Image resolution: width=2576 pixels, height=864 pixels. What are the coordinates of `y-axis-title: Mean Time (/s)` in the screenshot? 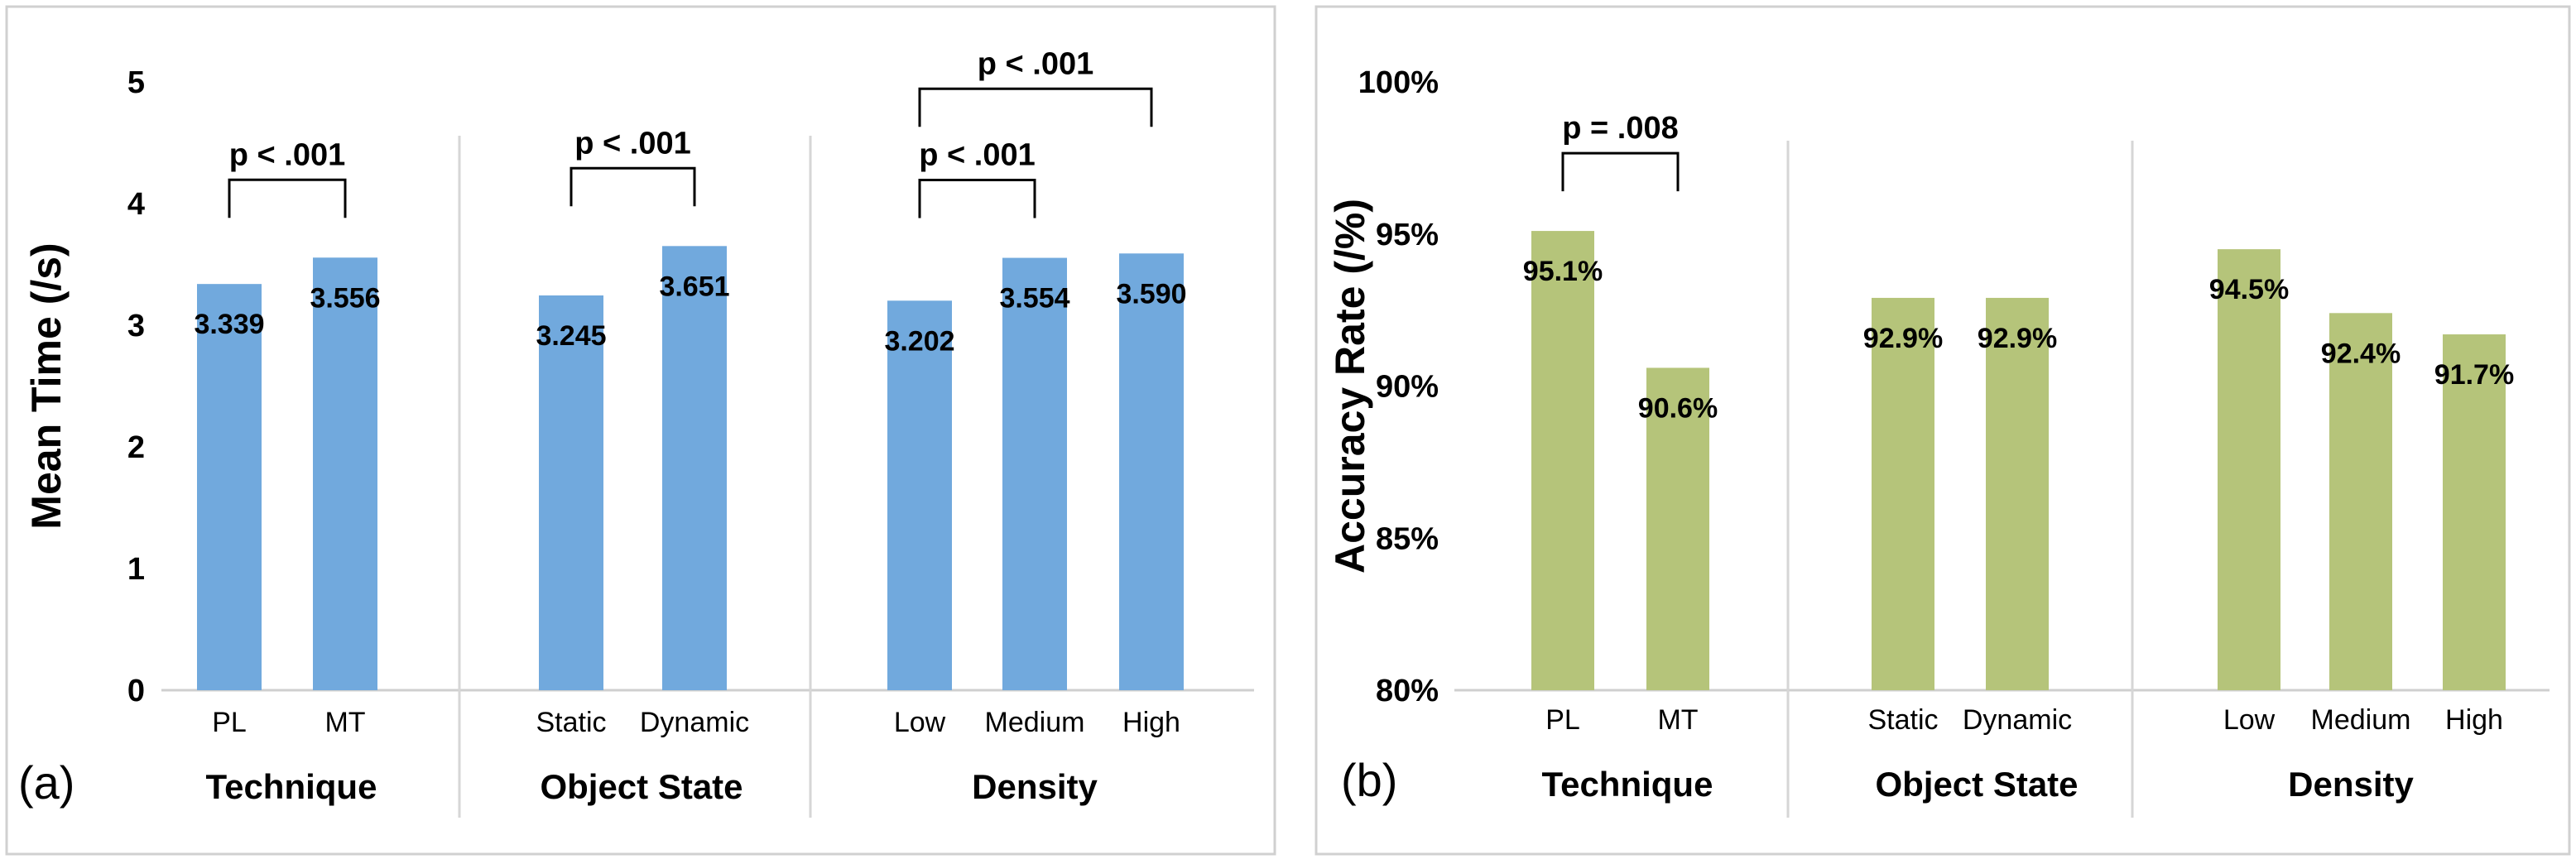 It's located at (46, 385).